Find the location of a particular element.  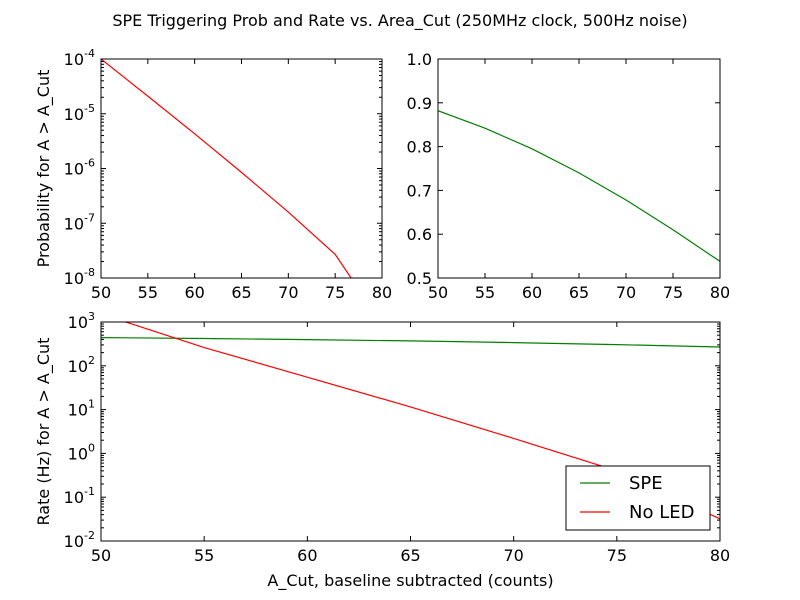

y-axis-label: Rate (Hz) for A > A_Cut is located at coordinates (44, 432).